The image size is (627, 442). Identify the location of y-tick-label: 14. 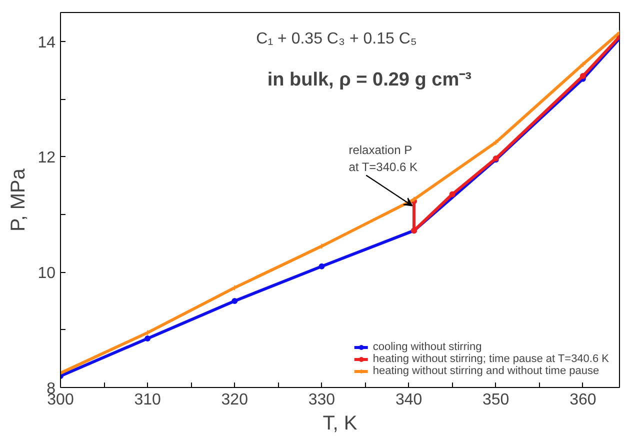
(47, 43).